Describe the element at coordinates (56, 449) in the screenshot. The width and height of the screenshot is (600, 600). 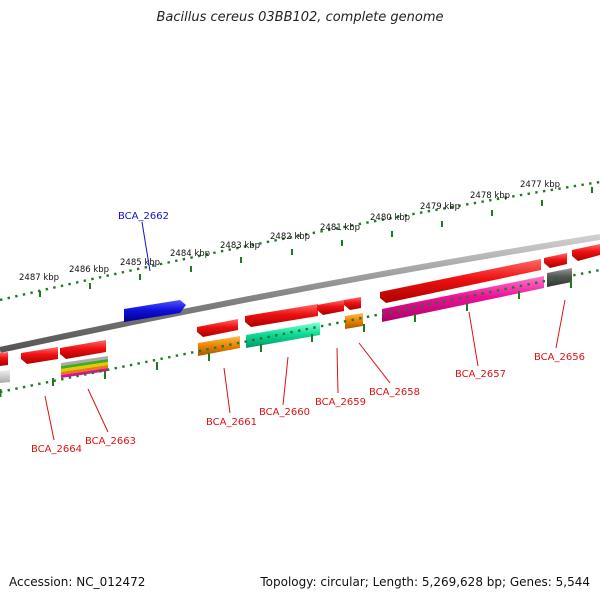
I see `gene-label-bca2664: BCA_2664` at that location.